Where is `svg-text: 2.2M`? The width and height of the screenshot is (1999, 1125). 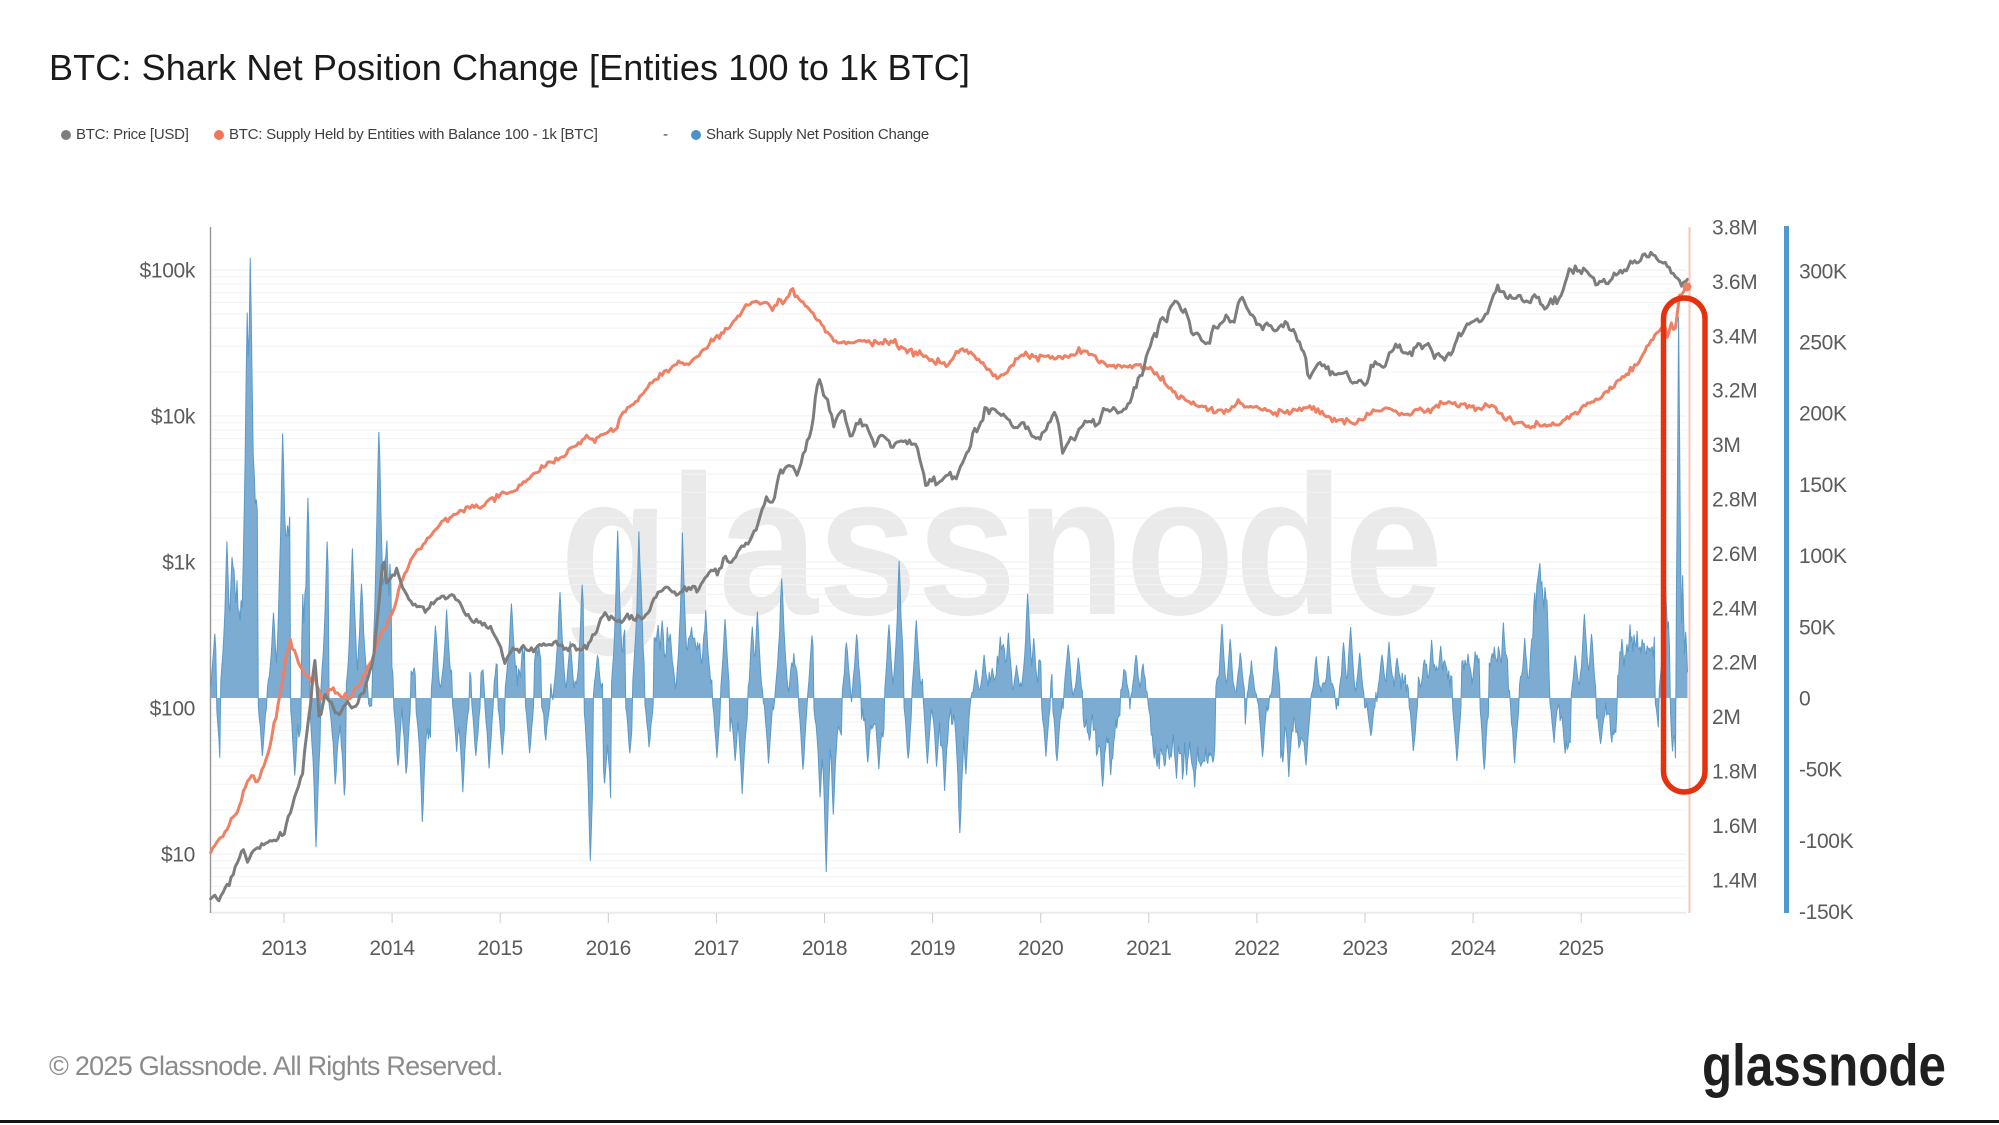
svg-text: 2.2M is located at coordinates (1734, 663).